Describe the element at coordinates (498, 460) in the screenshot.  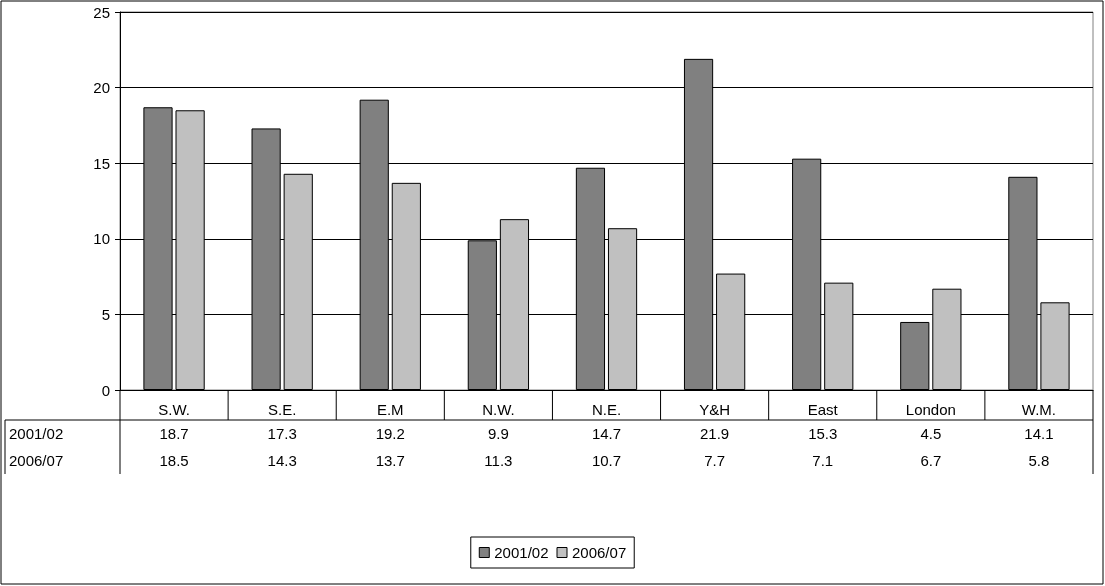
I see `data-label: 11.3` at that location.